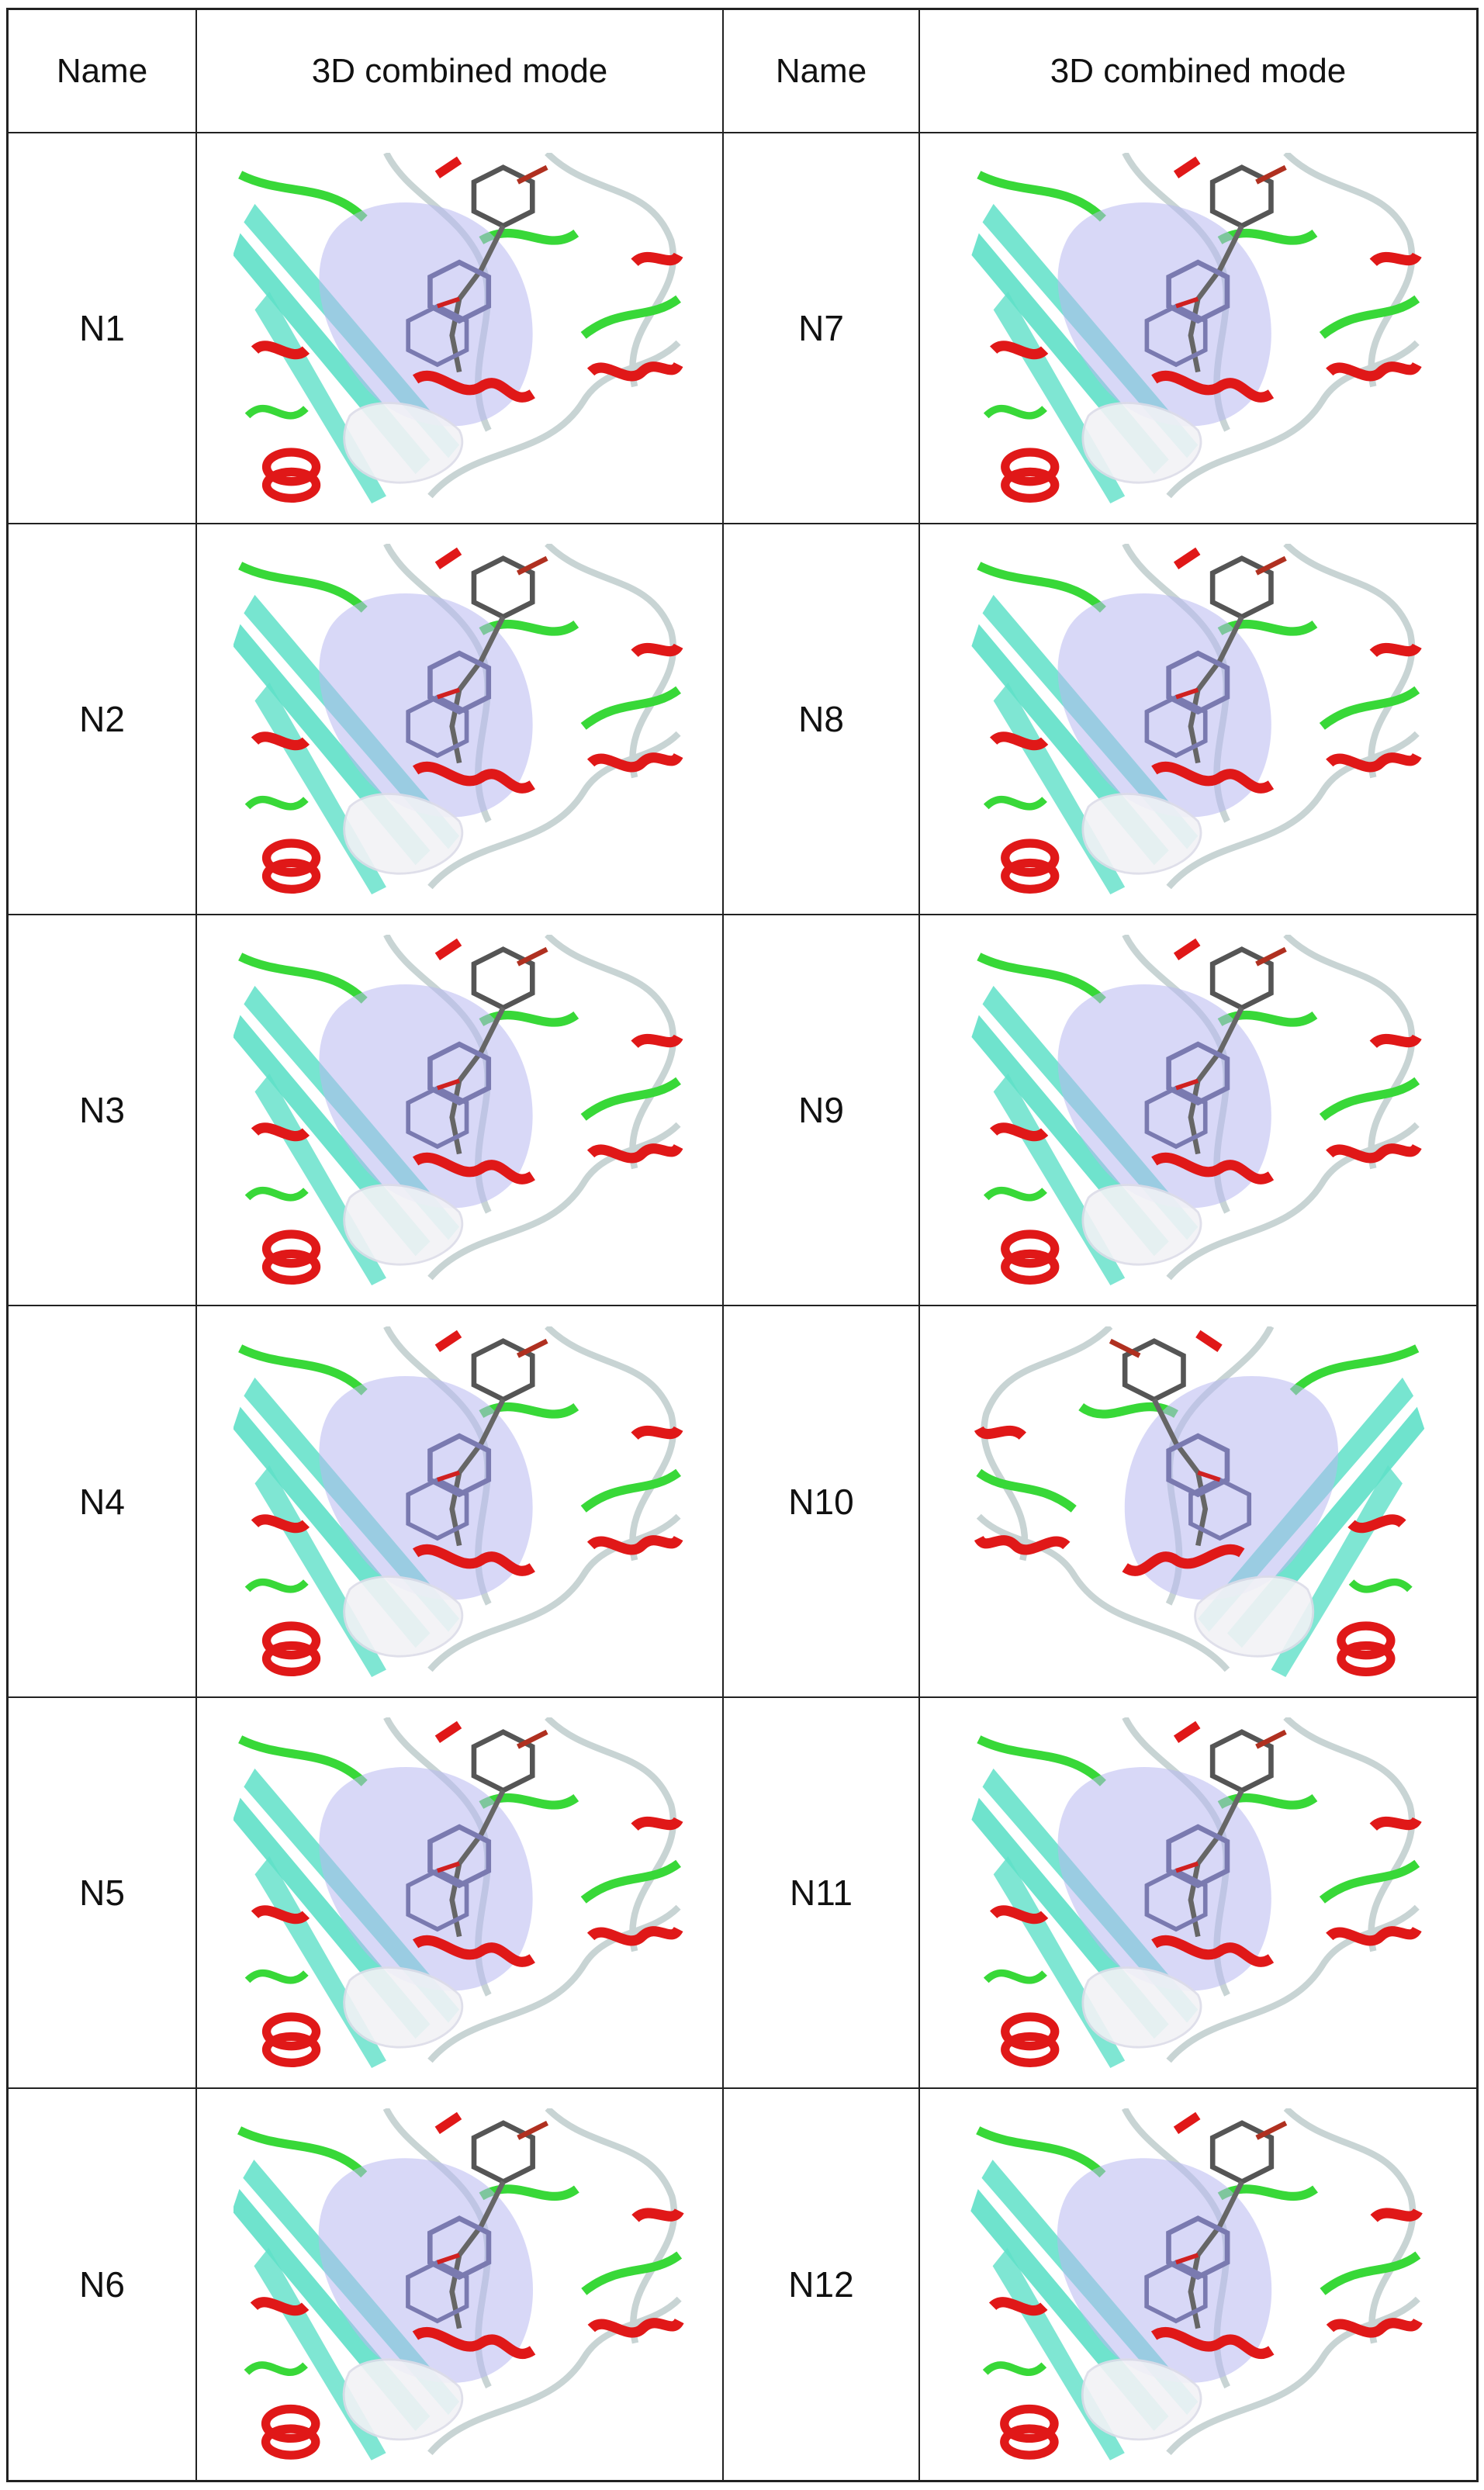  I want to click on header-name-left: Name, so click(103, 71).